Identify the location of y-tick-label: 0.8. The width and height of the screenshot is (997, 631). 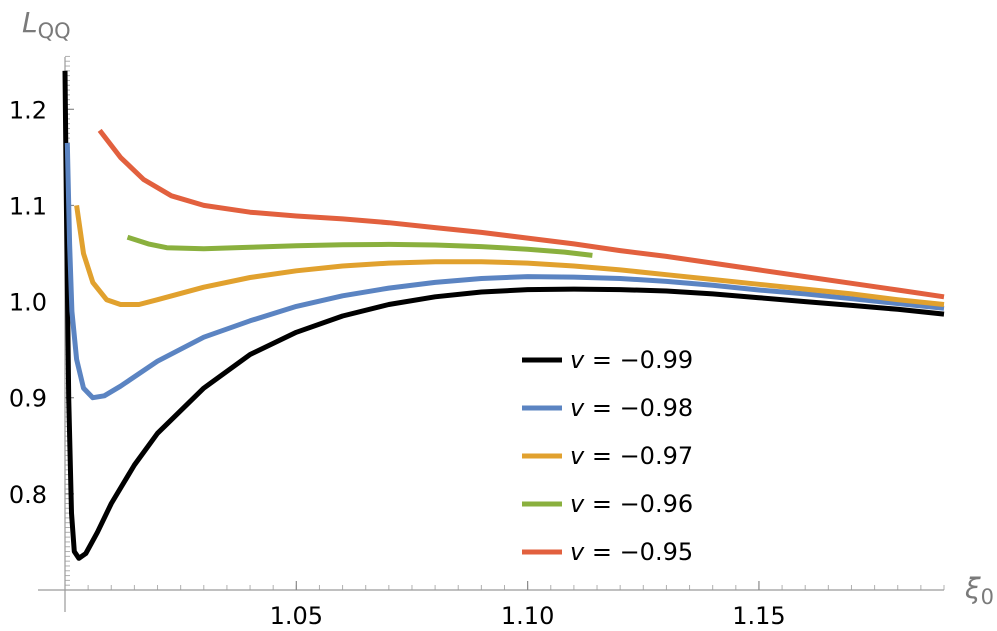
(28, 495).